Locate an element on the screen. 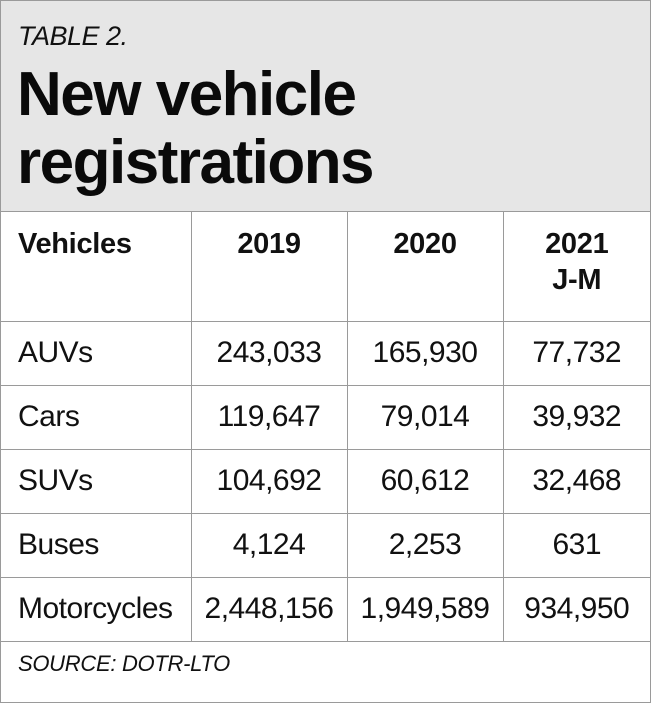  value-cell-2021: 631 is located at coordinates (576, 545).